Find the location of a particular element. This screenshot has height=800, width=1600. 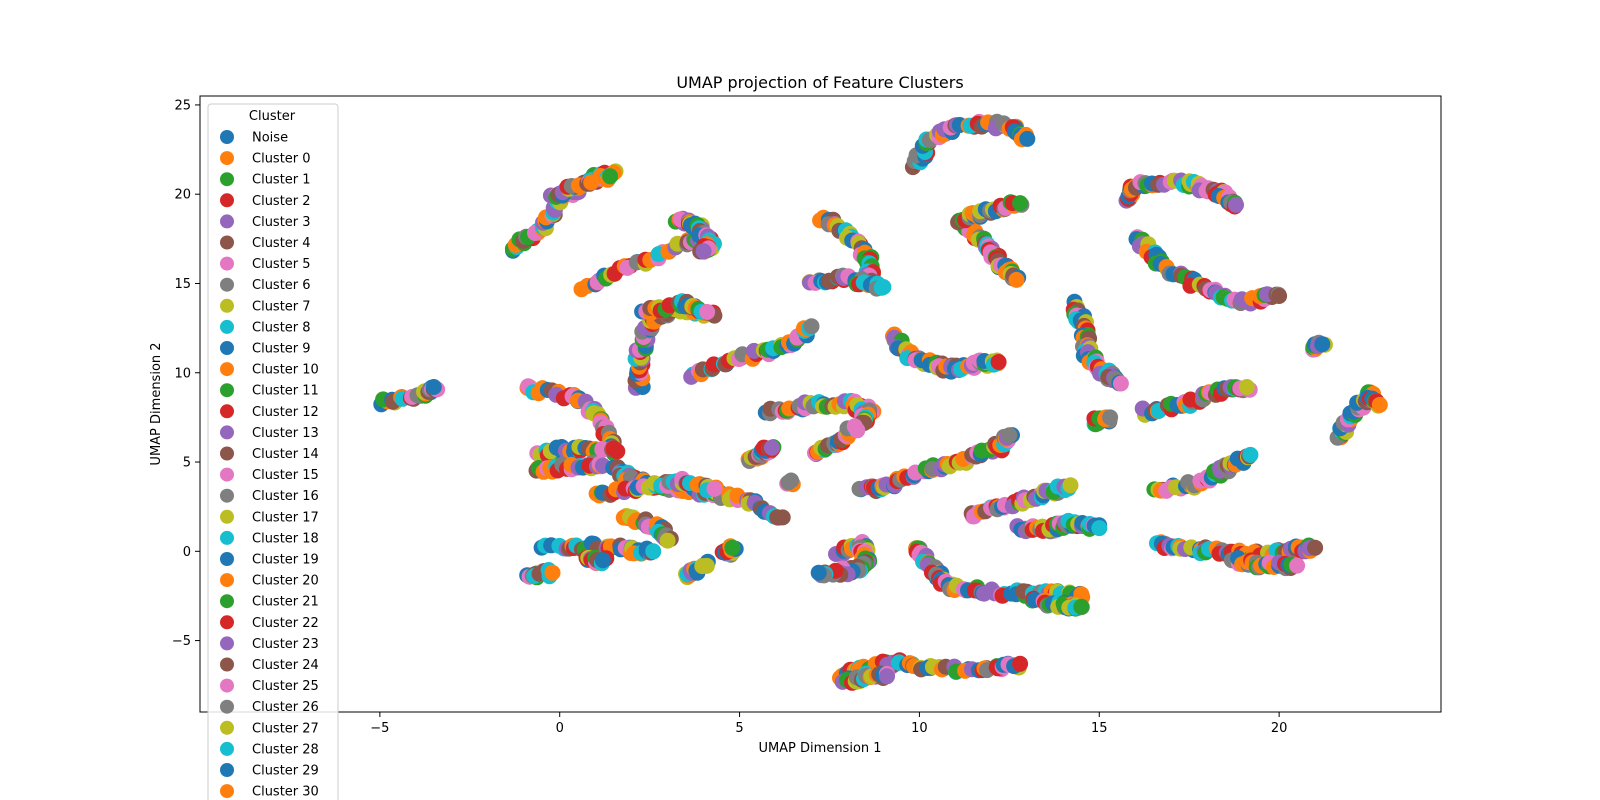

legend-label: Cluster 9 is located at coordinates (281, 349).